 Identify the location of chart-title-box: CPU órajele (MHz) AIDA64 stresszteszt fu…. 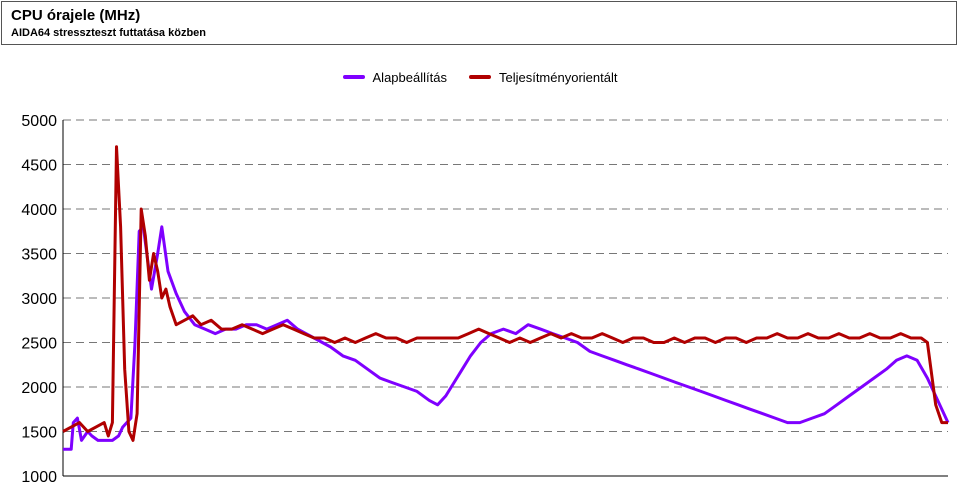
(479, 23).